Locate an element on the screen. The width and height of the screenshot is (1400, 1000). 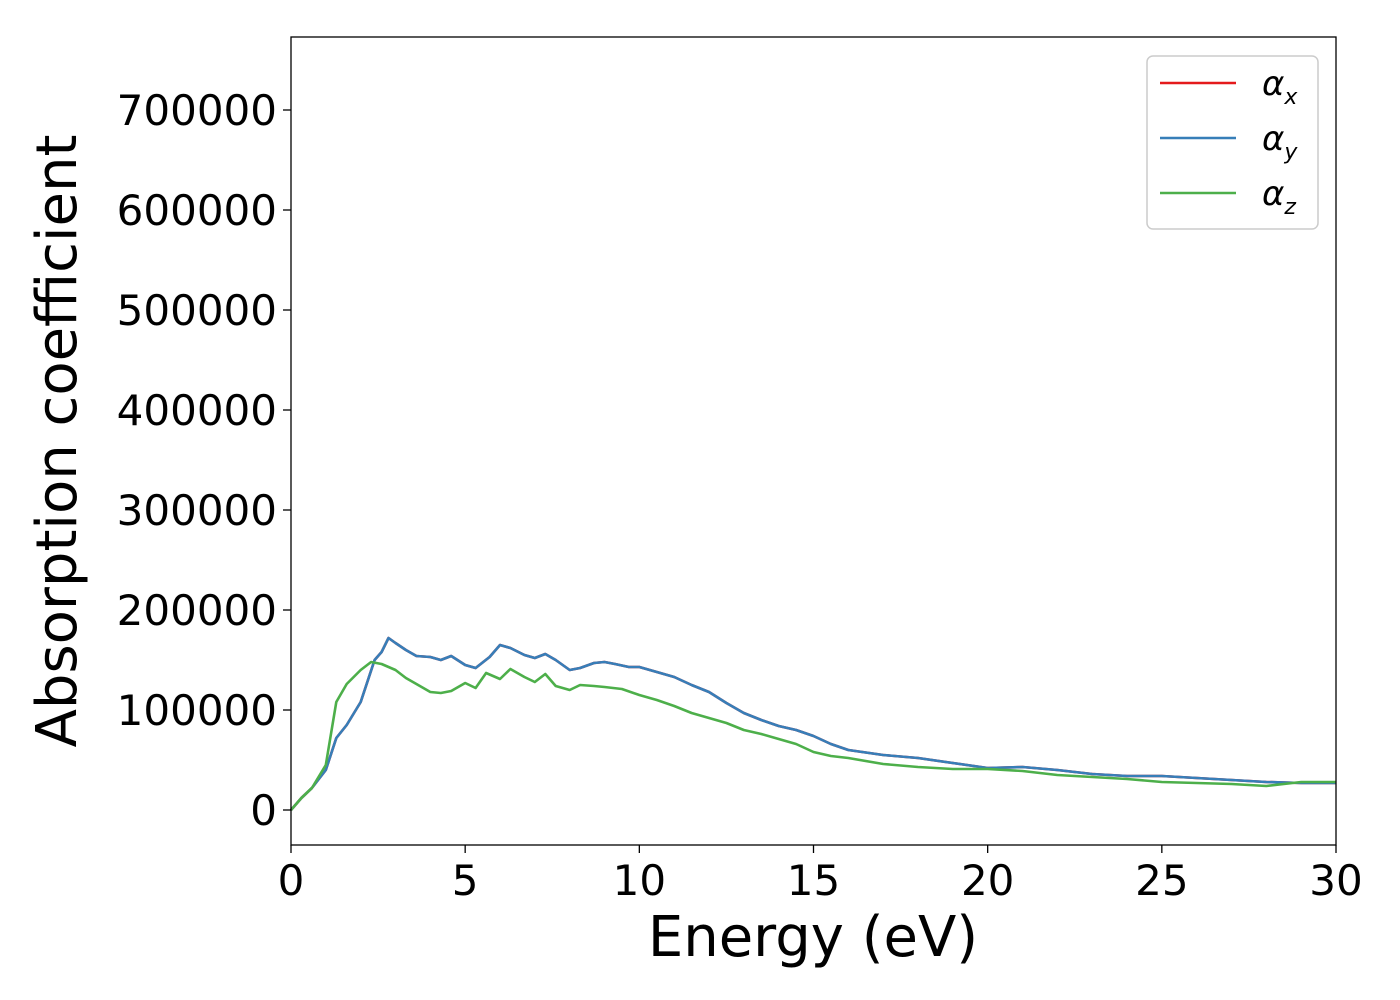
series-line-y is located at coordinates (813, 723).